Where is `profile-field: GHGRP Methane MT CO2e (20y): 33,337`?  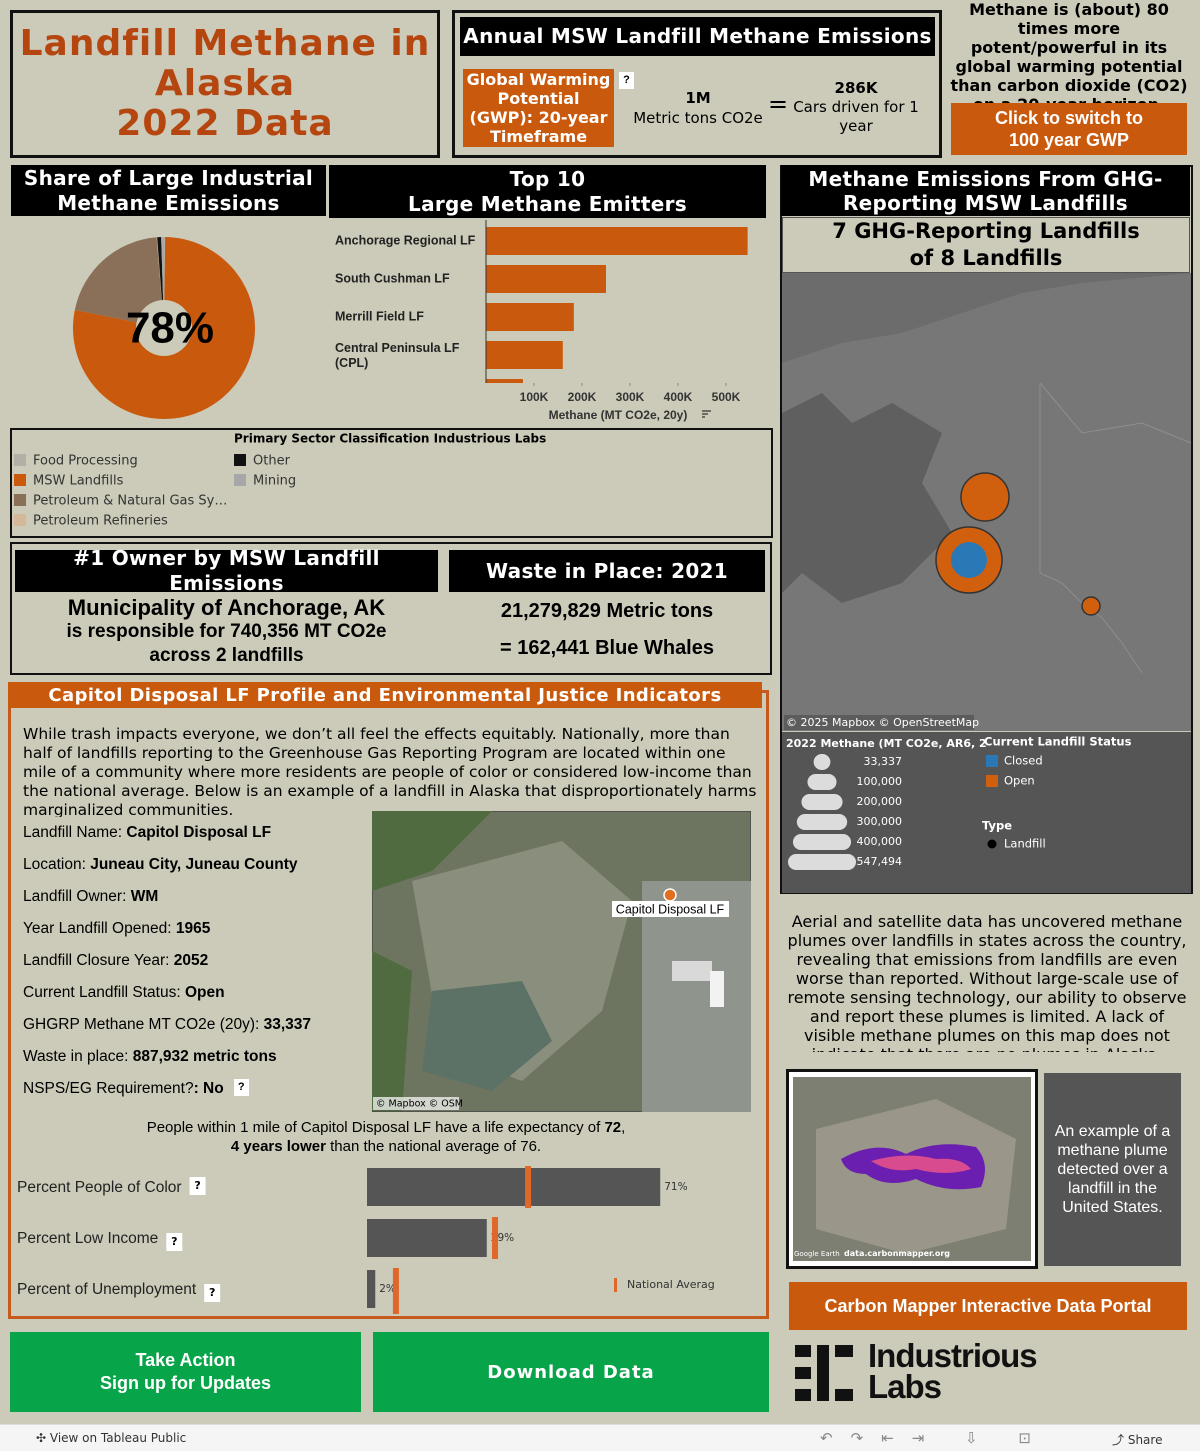
profile-field: GHGRP Methane MT CO2e (20y): 33,337 is located at coordinates (195, 1031).